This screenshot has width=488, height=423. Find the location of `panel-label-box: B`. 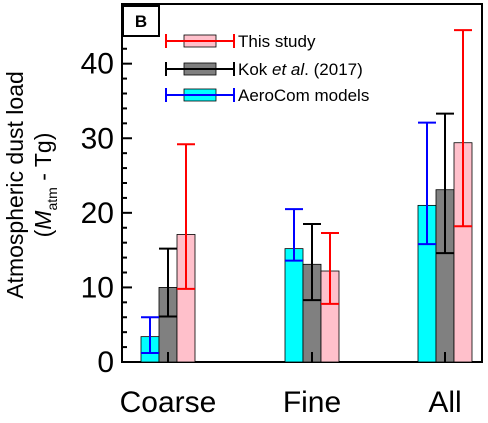

panel-label-box: B is located at coordinates (141, 21).